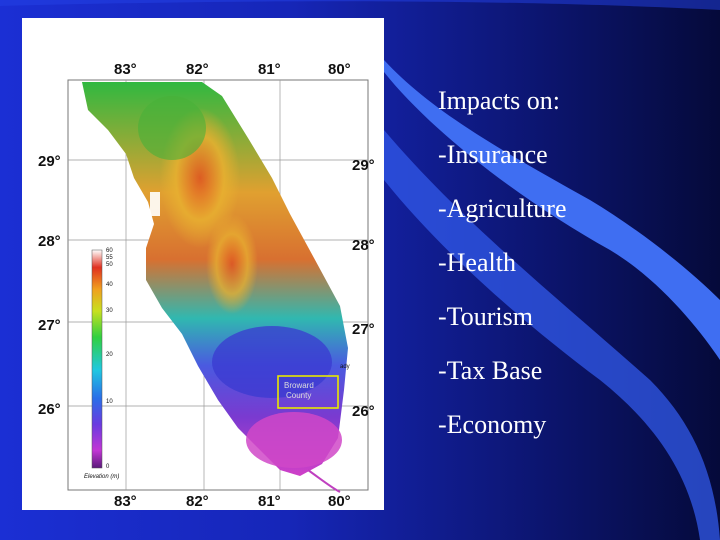  I want to click on top-lon-label-80: 80°, so click(339, 69).